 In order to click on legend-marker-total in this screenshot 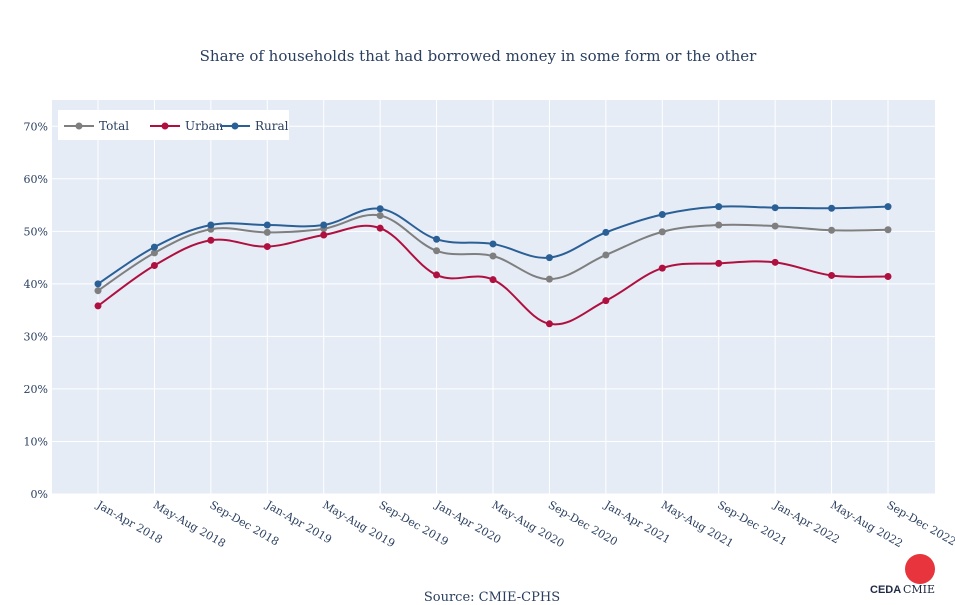, I will do `click(79, 126)`.